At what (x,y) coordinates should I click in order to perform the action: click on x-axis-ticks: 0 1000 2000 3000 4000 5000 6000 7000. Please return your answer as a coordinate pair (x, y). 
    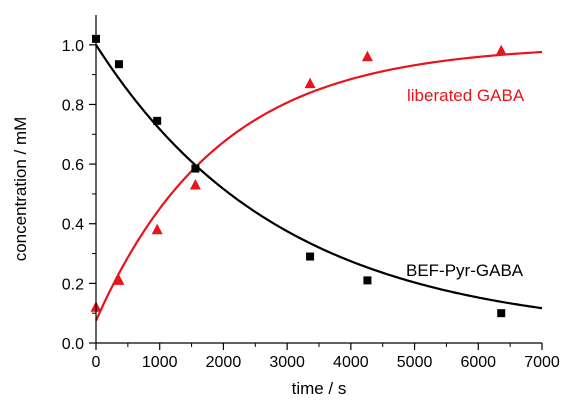
    Looking at the image, I should click on (326, 357).